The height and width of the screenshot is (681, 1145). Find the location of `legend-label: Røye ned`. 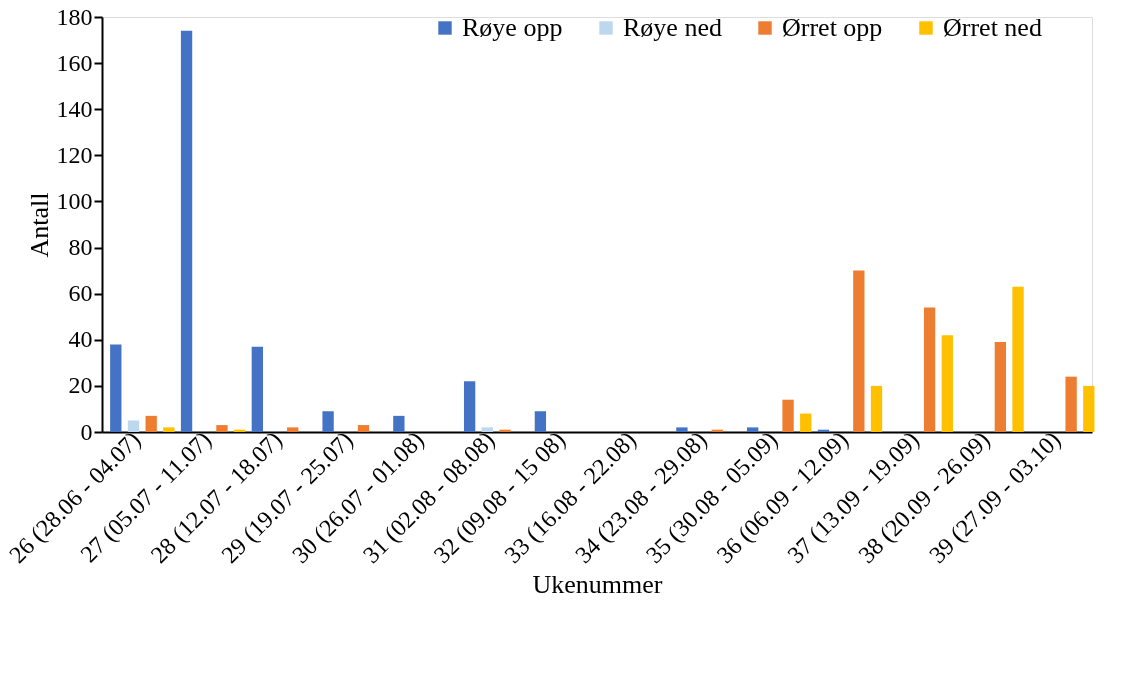

legend-label: Røye ned is located at coordinates (672, 27).